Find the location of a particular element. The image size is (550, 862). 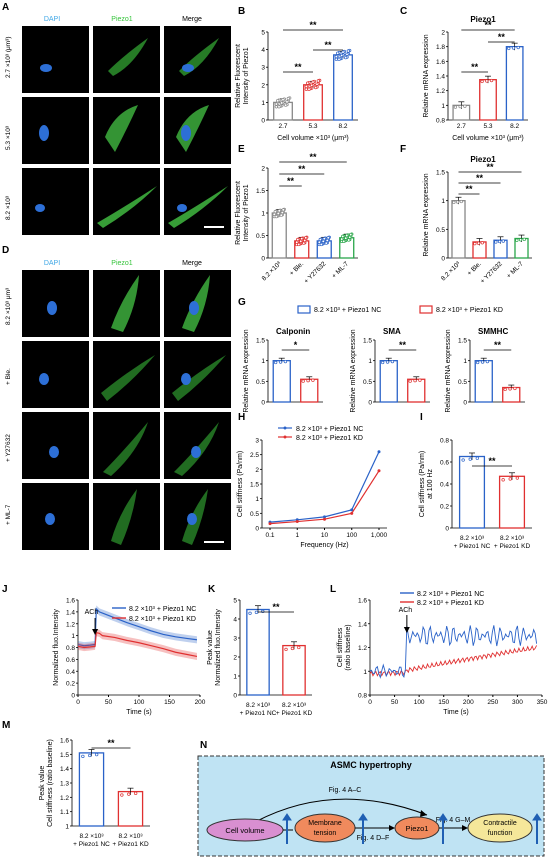

chart-title: SMA is located at coordinates (392, 331).